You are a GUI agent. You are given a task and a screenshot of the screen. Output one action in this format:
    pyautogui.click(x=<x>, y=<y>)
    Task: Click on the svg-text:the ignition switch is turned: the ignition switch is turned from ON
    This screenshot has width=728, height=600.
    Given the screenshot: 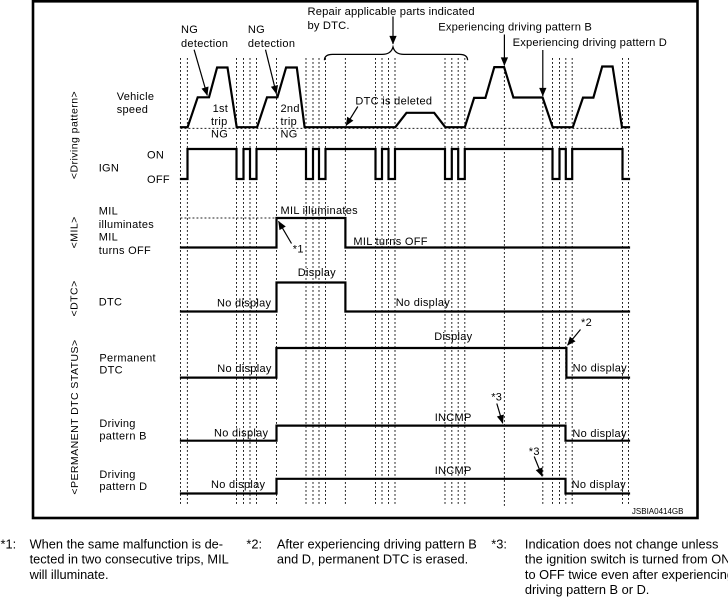 What is the action you would take?
    pyautogui.click(x=626, y=559)
    